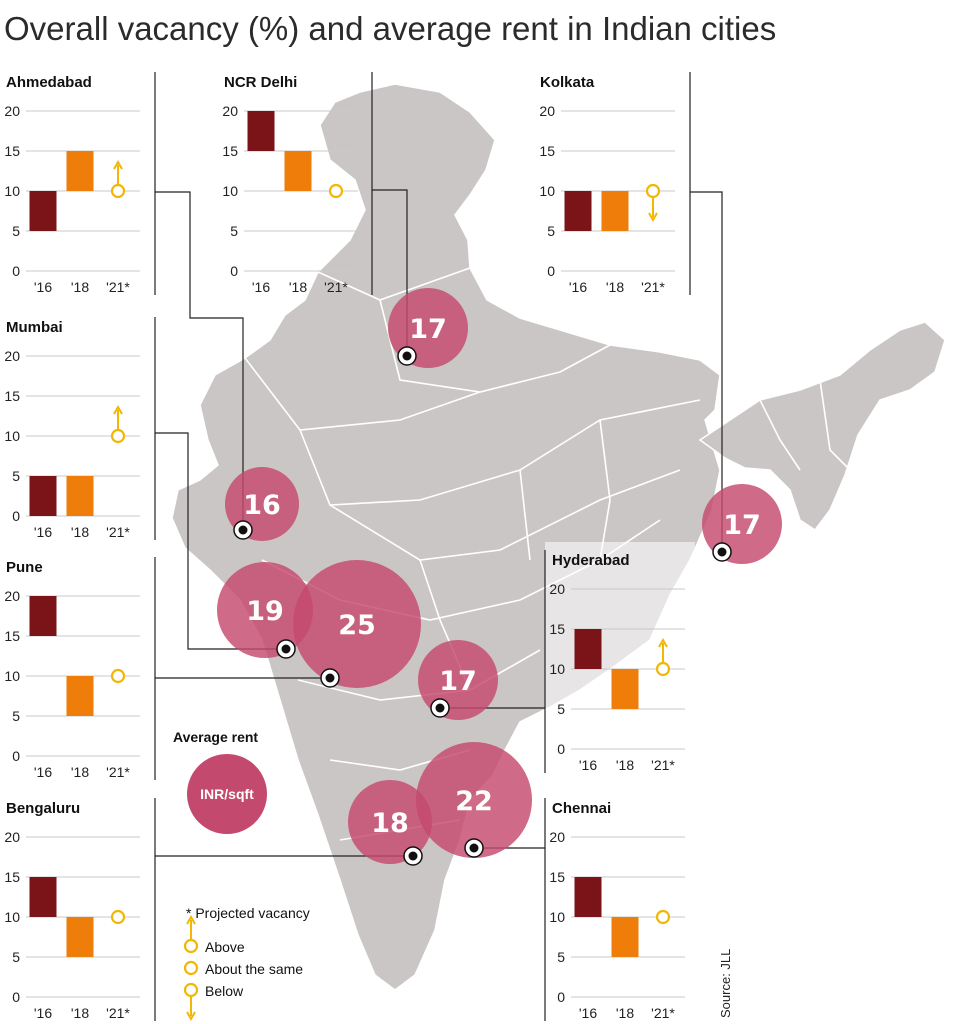 This screenshot has height=1024, width=957. What do you see at coordinates (260, 82) in the screenshot?
I see `city-name: NCR Delhi` at bounding box center [260, 82].